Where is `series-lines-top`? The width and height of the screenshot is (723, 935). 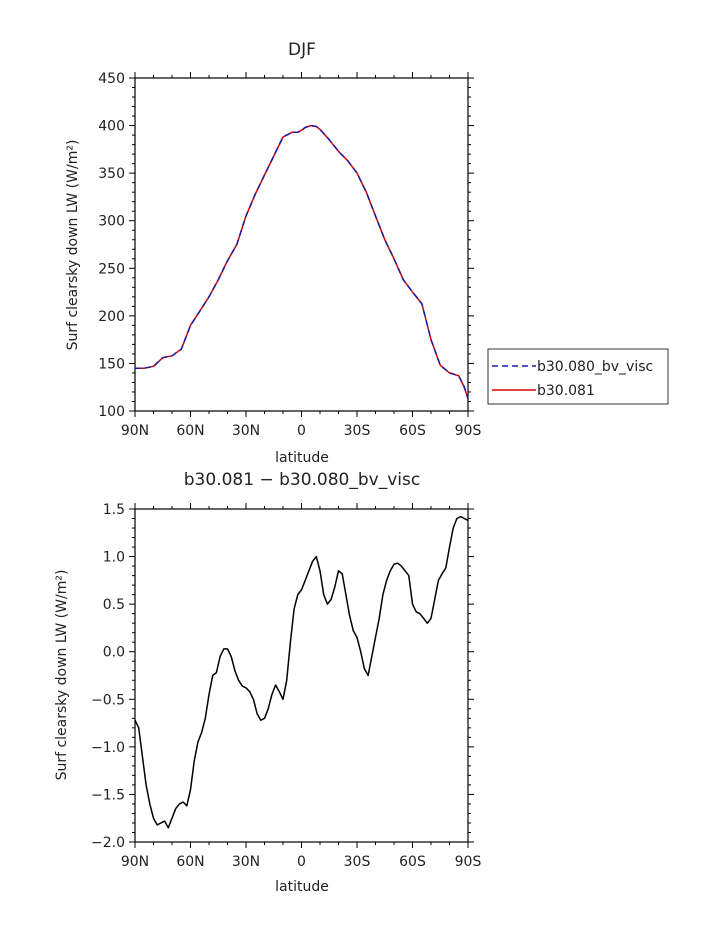
series-lines-top is located at coordinates (302, 261).